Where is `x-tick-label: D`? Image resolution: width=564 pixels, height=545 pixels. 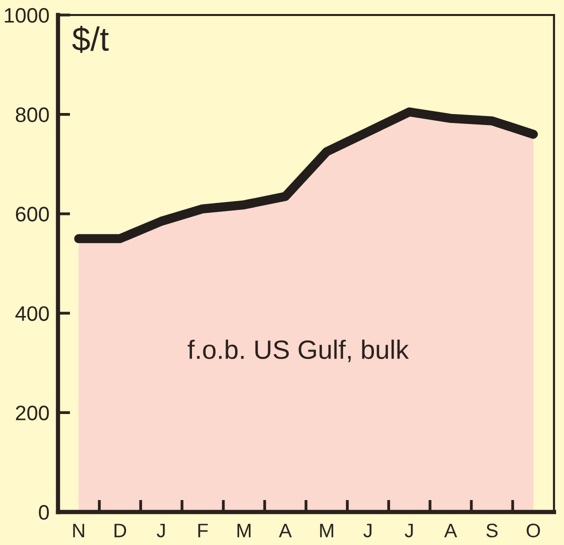 x-tick-label: D is located at coordinates (120, 531).